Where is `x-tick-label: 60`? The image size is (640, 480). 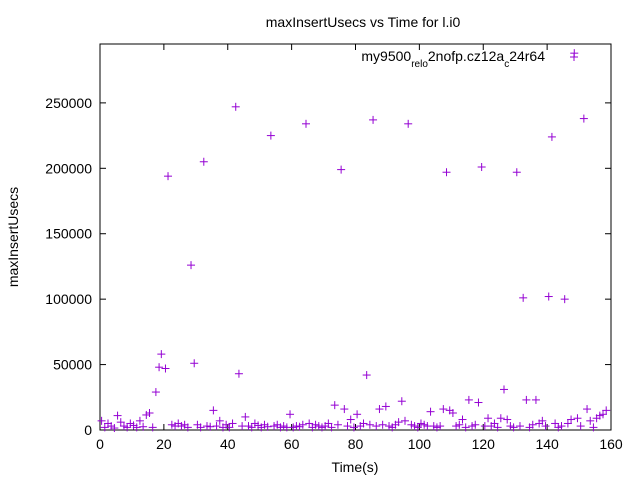
x-tick-label: 60 is located at coordinates (292, 444).